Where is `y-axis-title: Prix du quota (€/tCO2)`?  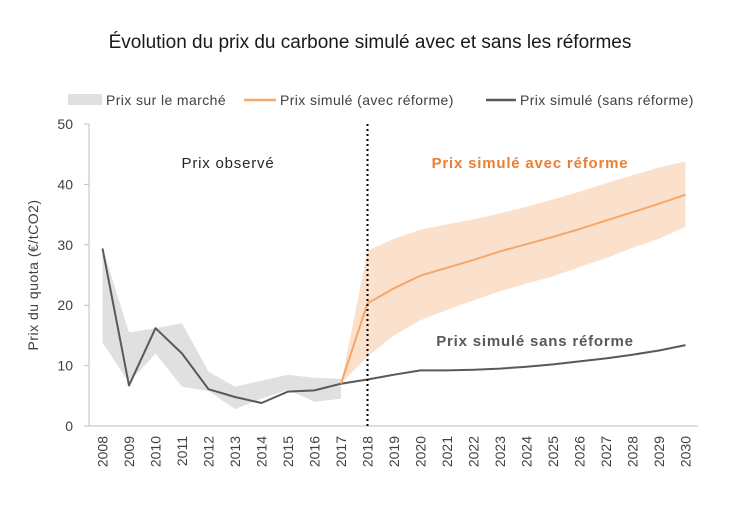
y-axis-title: Prix du quota (€/tCO2) is located at coordinates (33, 274).